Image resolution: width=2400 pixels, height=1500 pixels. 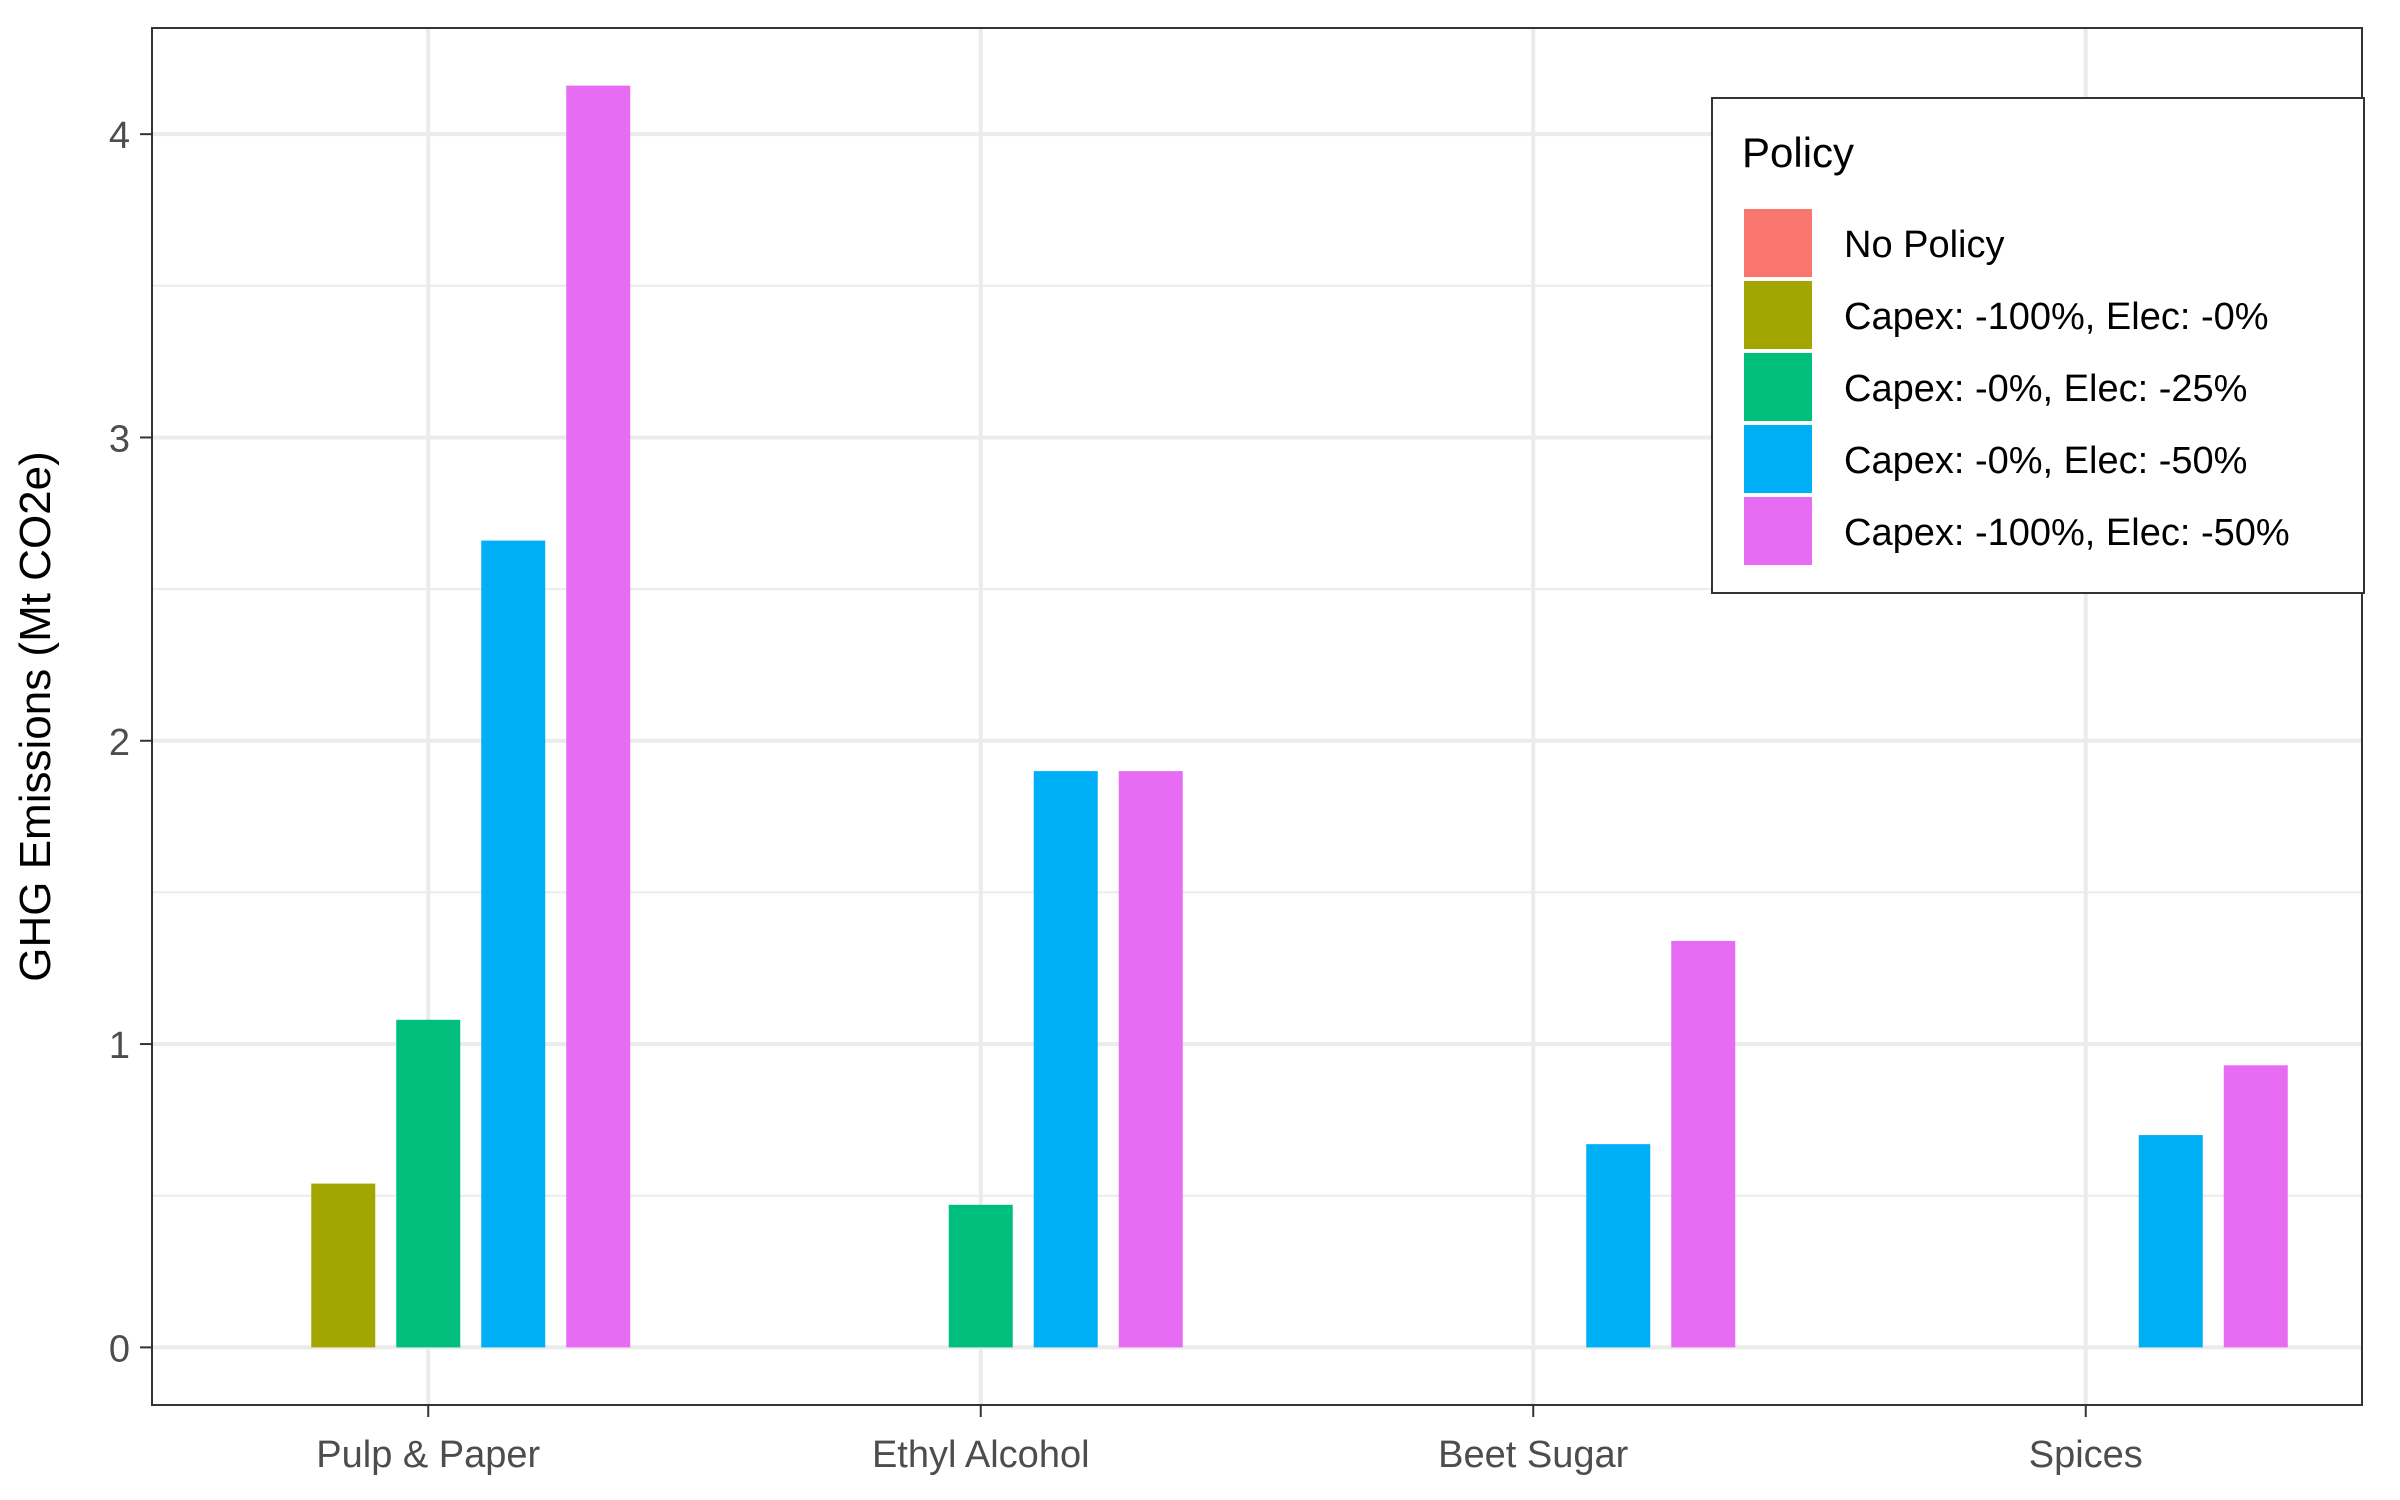 What do you see at coordinates (428, 1455) in the screenshot?
I see `x-tick-label: Pulp & Paper` at bounding box center [428, 1455].